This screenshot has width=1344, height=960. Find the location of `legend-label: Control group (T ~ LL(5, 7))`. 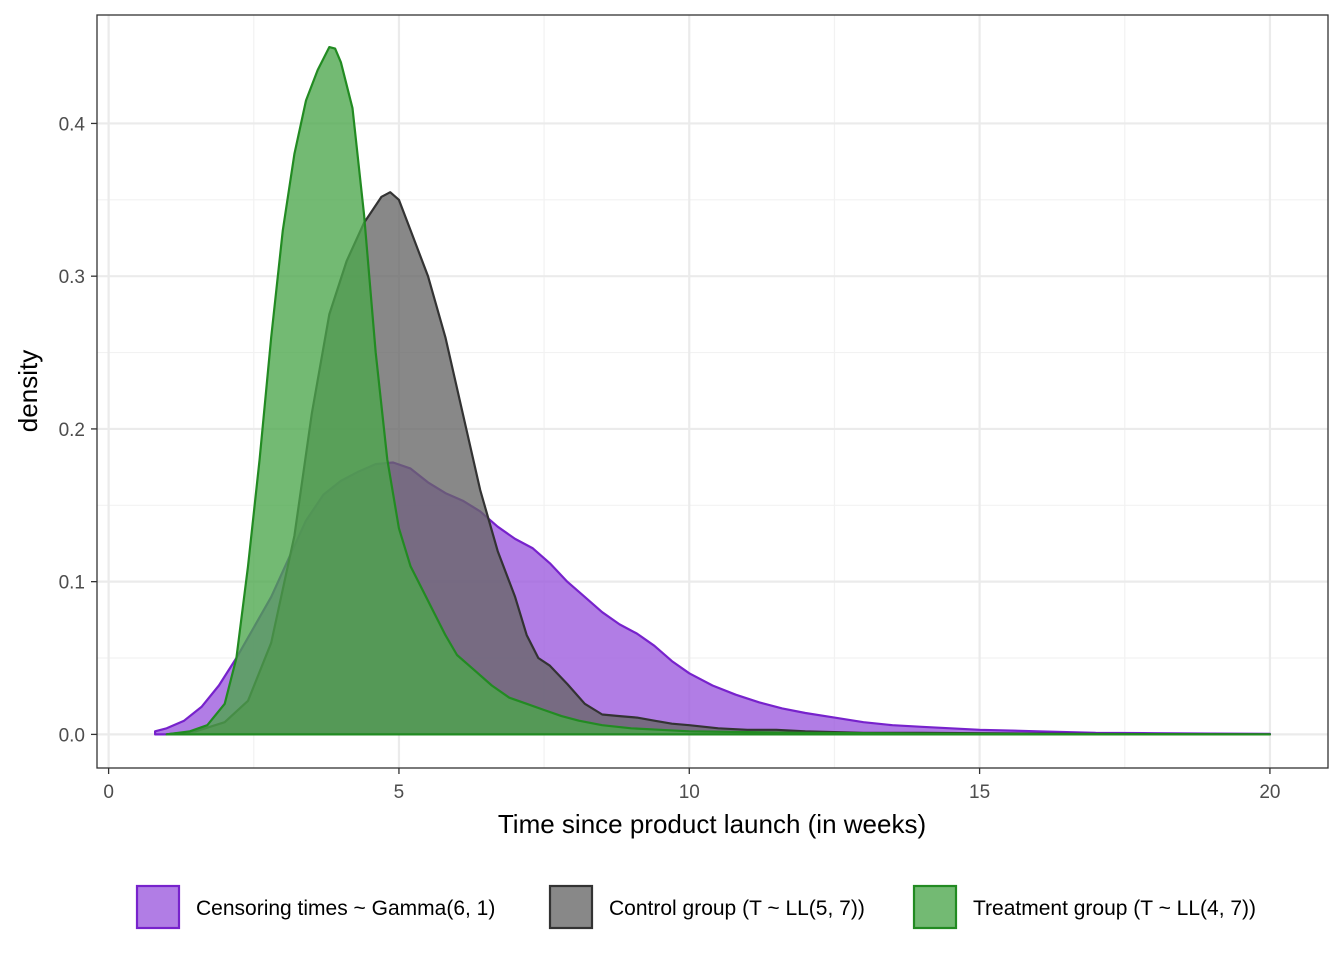

legend-label: Control group (T ~ LL(5, 7)) is located at coordinates (737, 908).